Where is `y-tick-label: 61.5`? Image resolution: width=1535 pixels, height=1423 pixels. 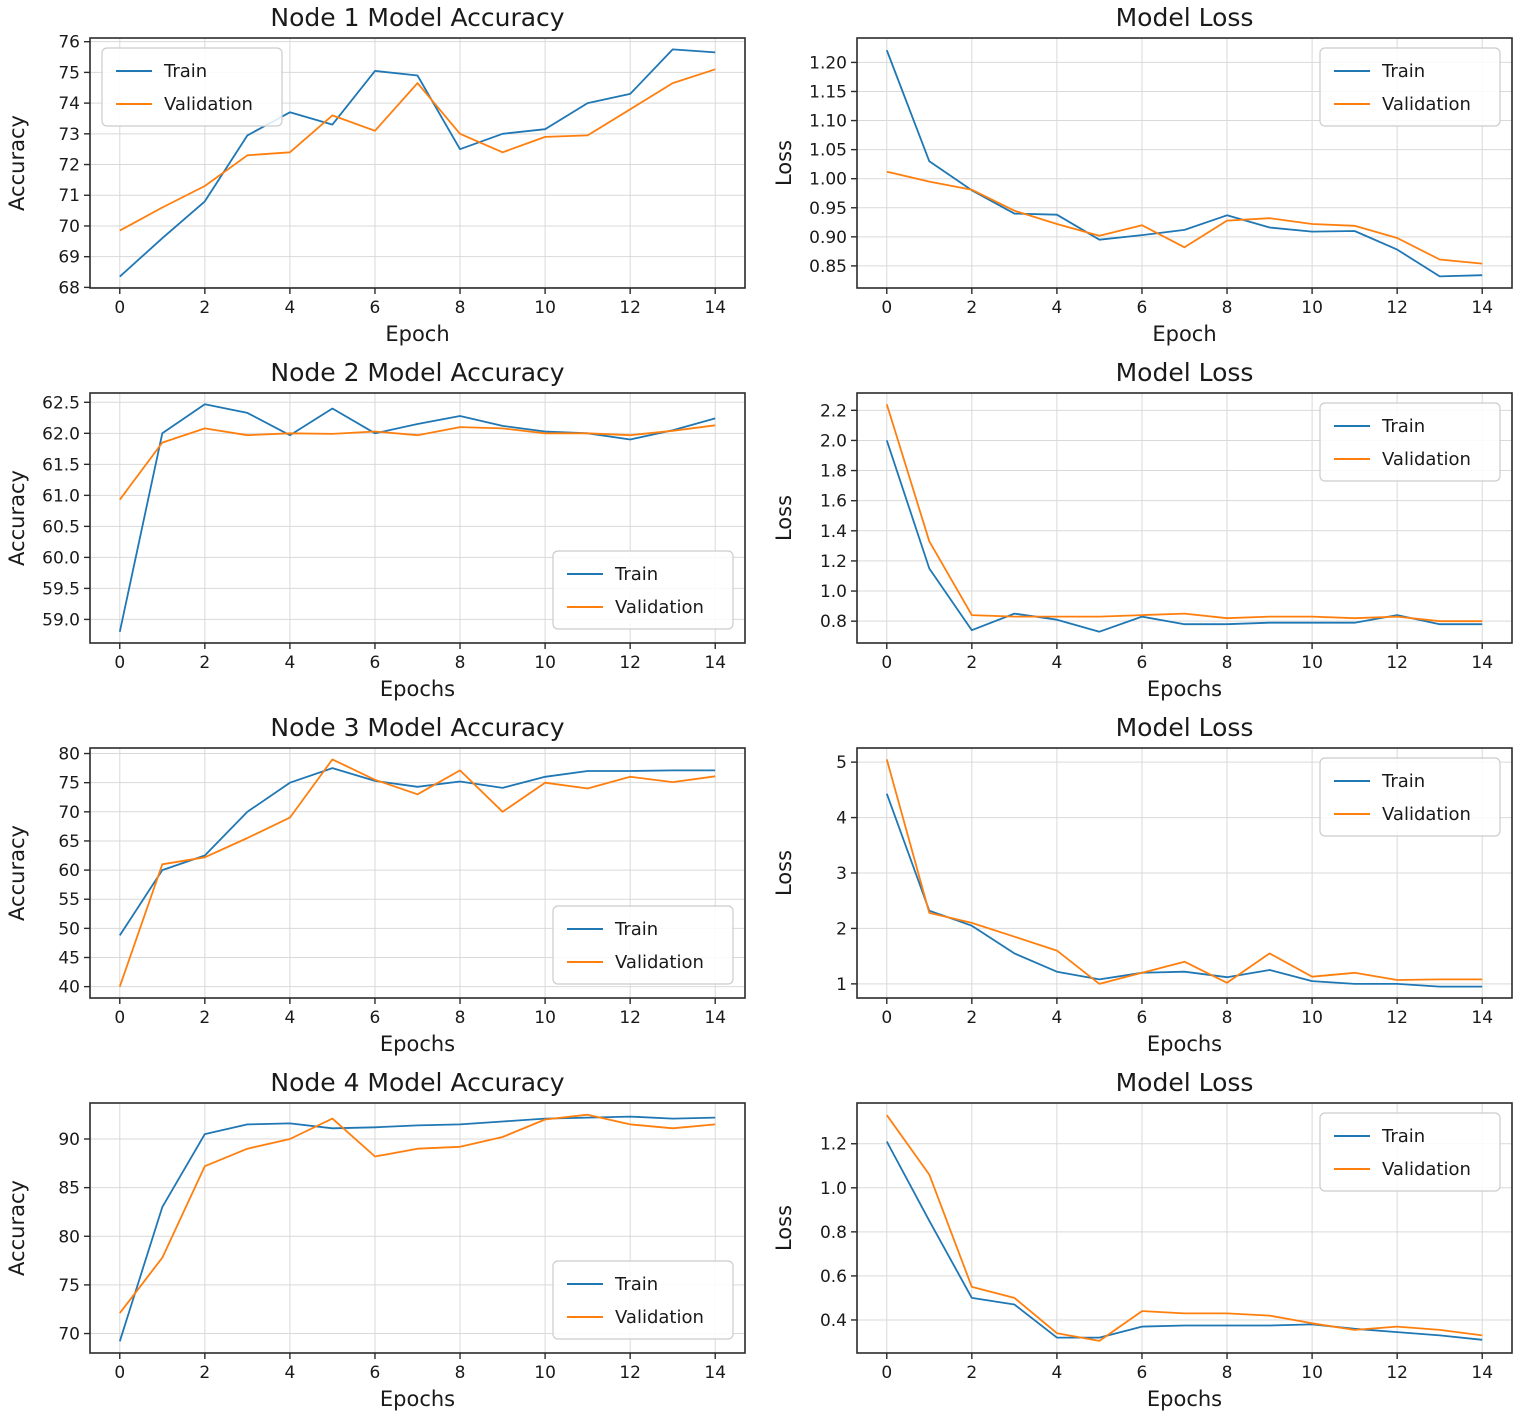
y-tick-label: 61.5 is located at coordinates (61, 465).